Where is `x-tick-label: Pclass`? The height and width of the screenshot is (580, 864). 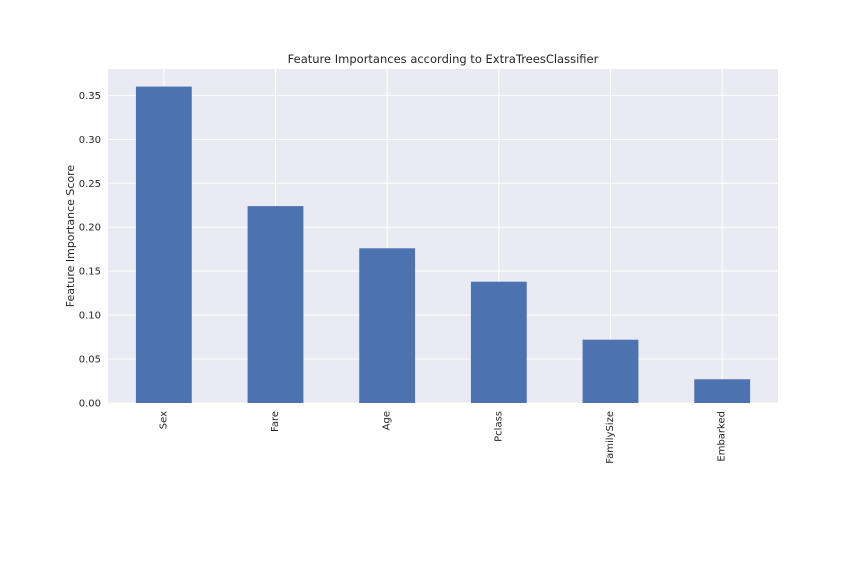 x-tick-label: Pclass is located at coordinates (498, 426).